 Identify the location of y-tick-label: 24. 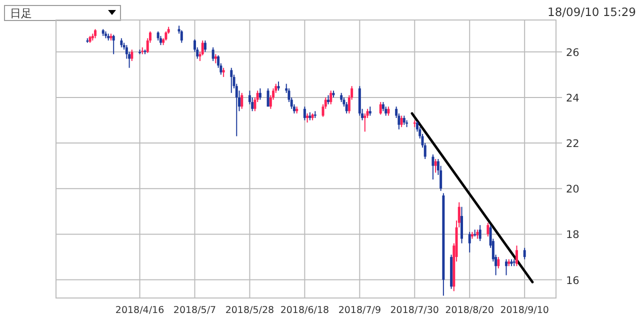
(573, 98).